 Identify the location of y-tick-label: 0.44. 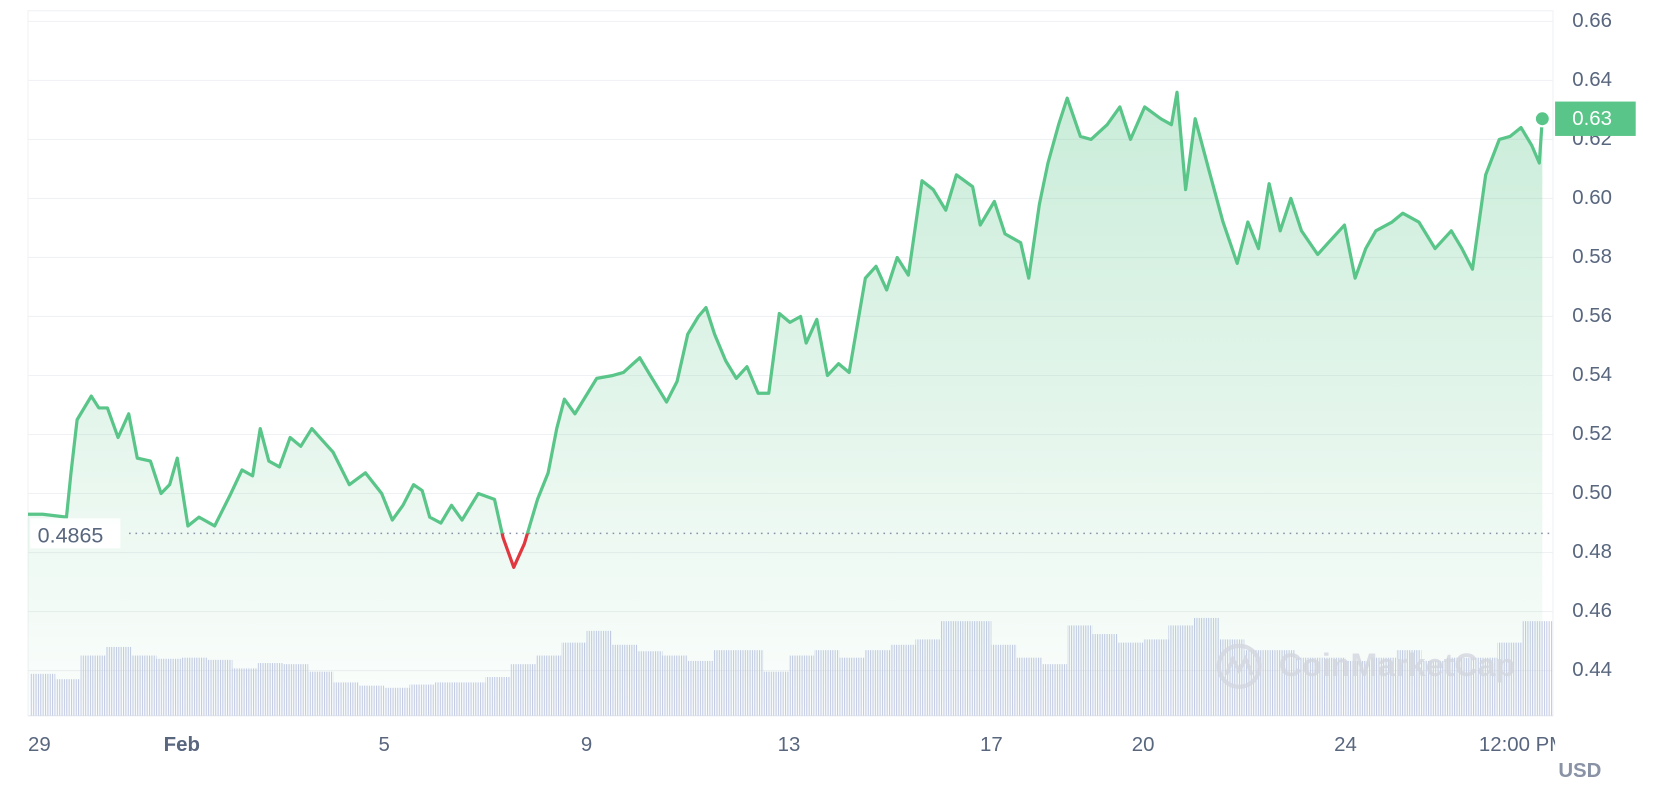
(1592, 670).